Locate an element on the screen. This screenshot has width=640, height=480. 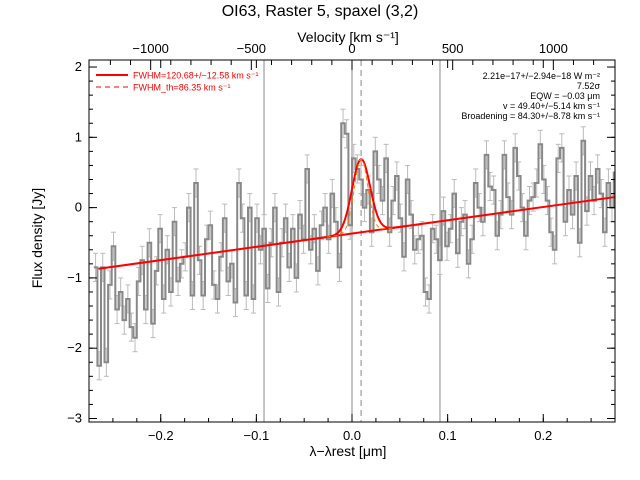
y-tick-label: −2 is located at coordinates (74, 347).